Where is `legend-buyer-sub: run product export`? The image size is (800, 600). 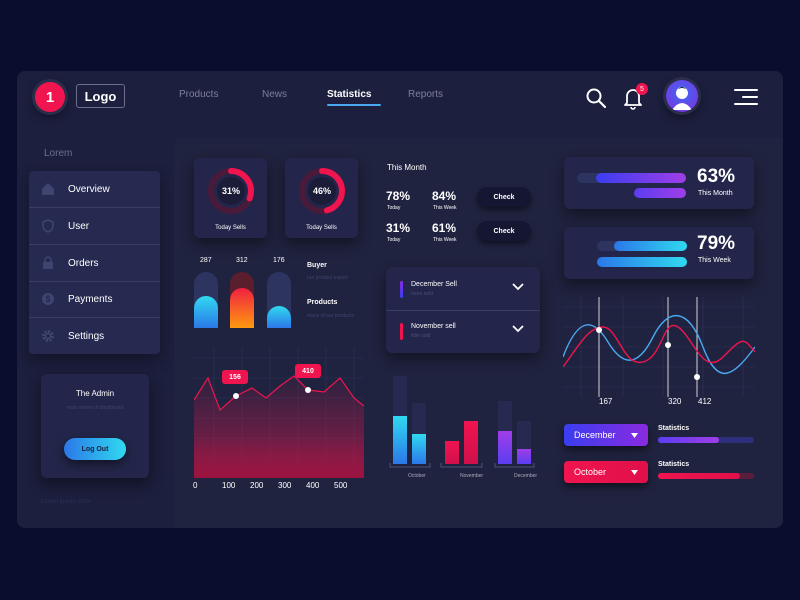
legend-buyer-sub: run product export is located at coordinates (327, 278).